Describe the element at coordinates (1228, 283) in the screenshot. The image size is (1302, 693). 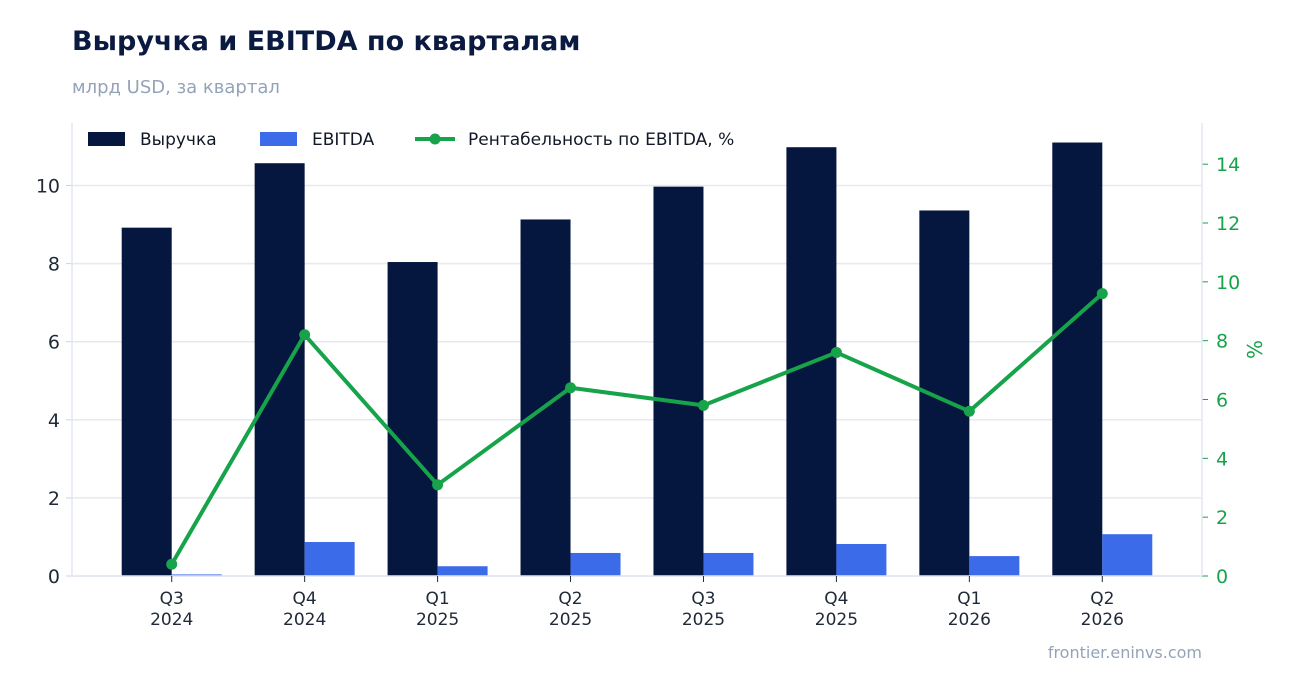
I see `y-right-tick-label: 10` at that location.